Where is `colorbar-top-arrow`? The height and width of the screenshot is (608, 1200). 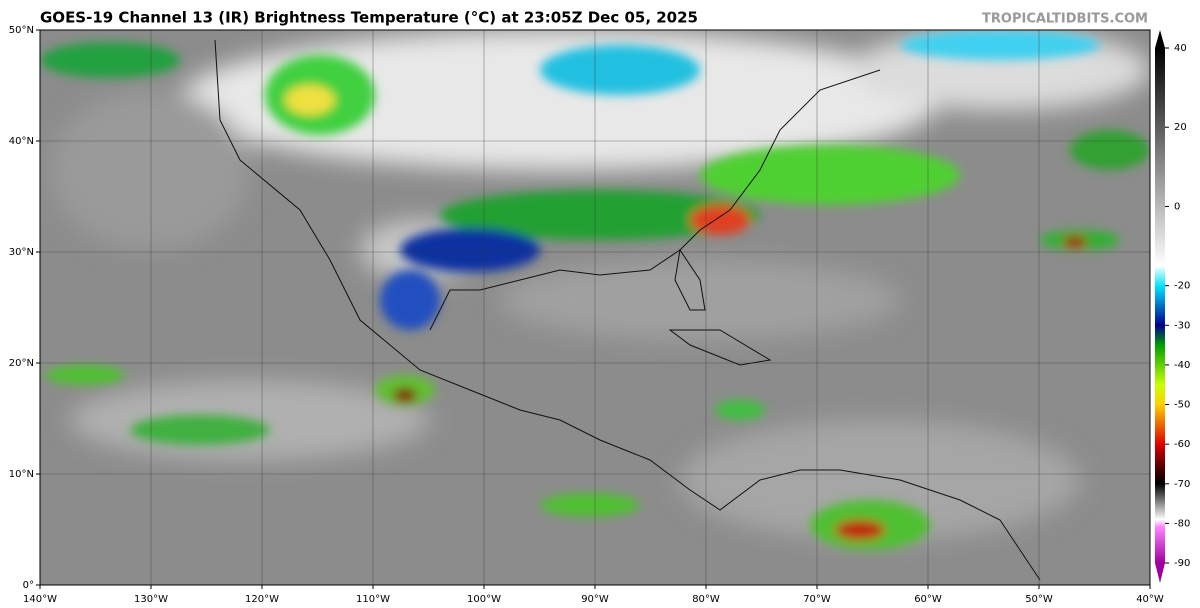
colorbar-top-arrow is located at coordinates (1160, 39).